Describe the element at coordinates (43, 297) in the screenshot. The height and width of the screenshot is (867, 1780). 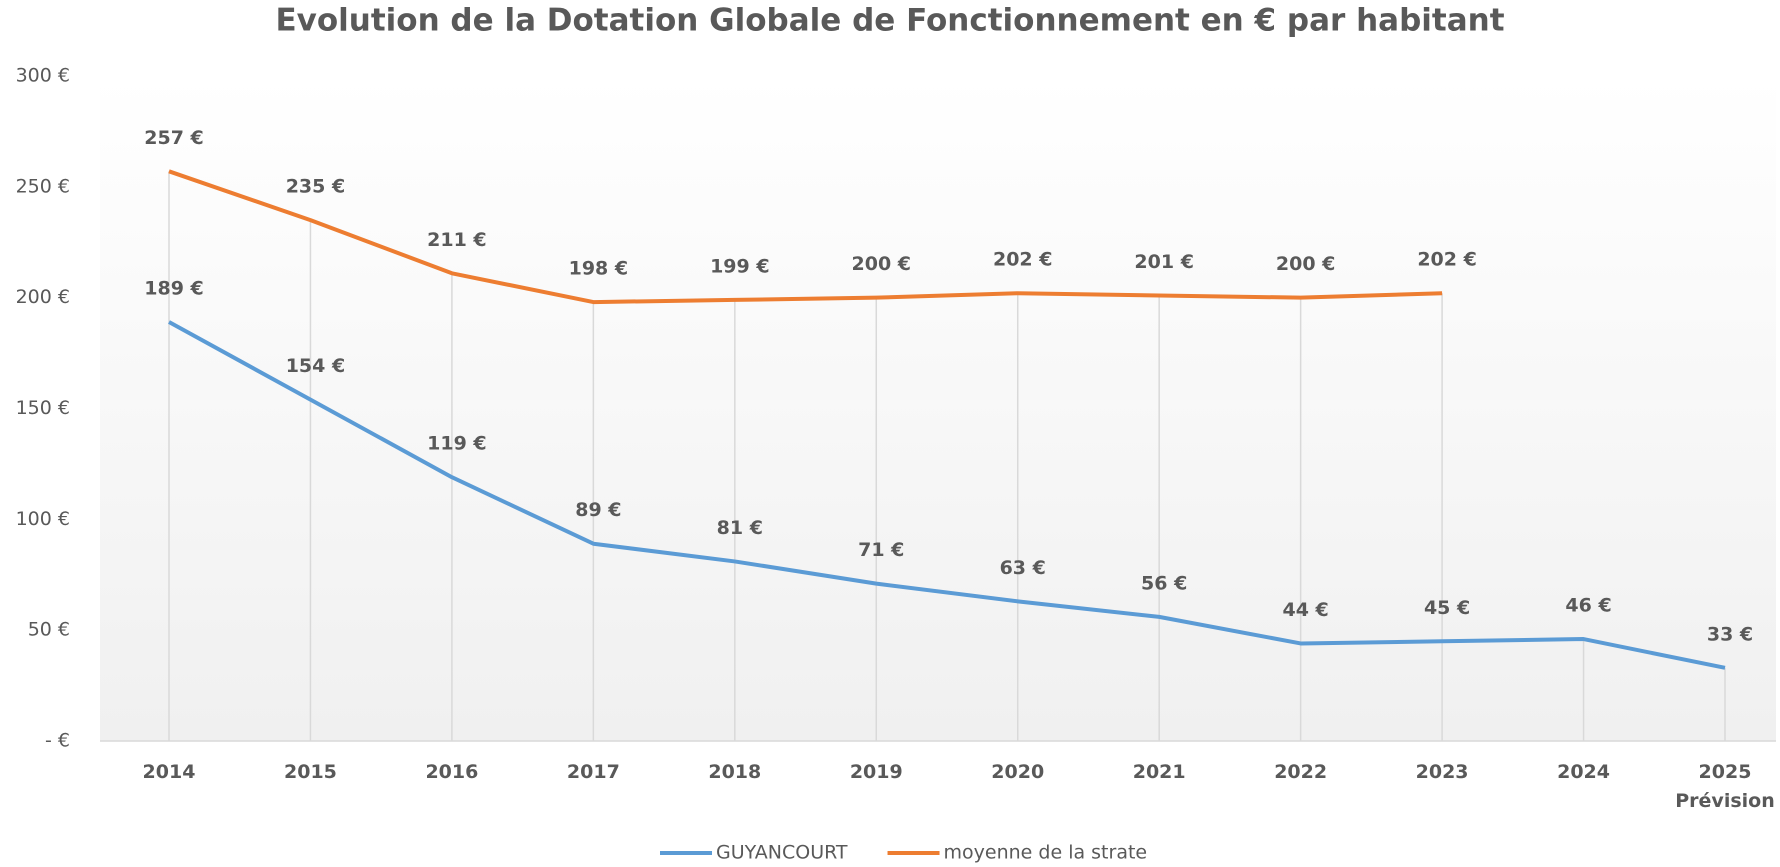
I see `y-tick-label: 200 €` at that location.